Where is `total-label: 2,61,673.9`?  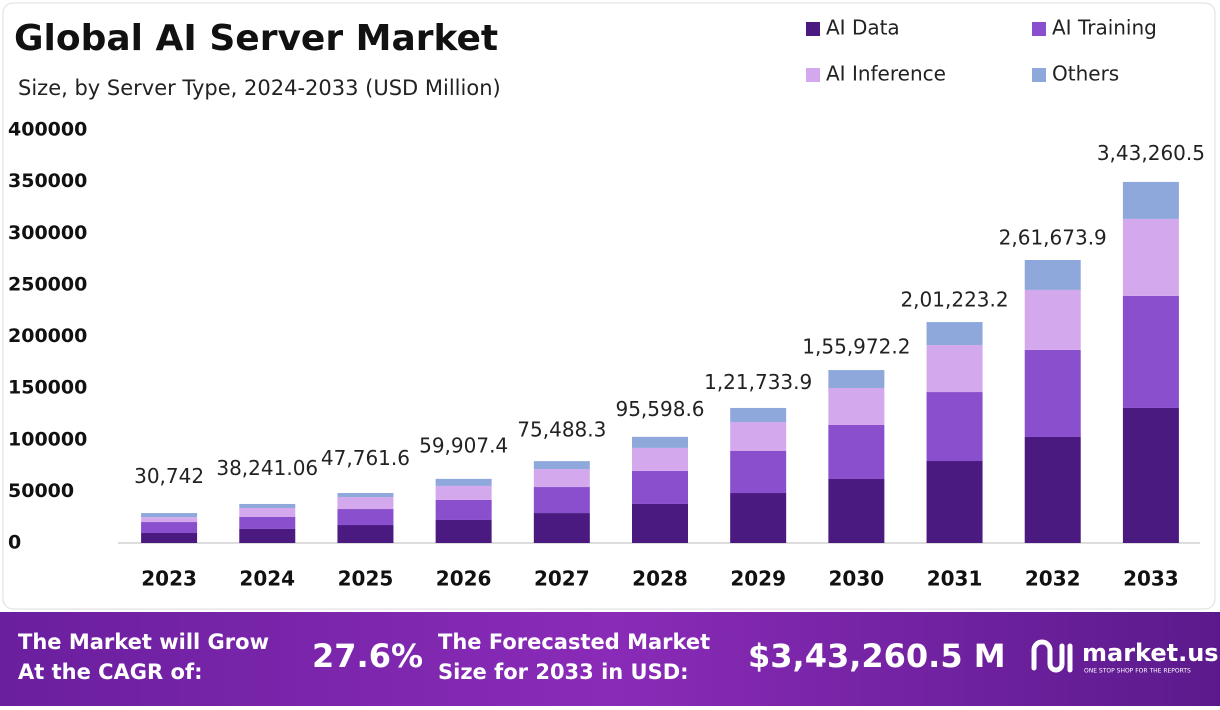
total-label: 2,61,673.9 is located at coordinates (1053, 237).